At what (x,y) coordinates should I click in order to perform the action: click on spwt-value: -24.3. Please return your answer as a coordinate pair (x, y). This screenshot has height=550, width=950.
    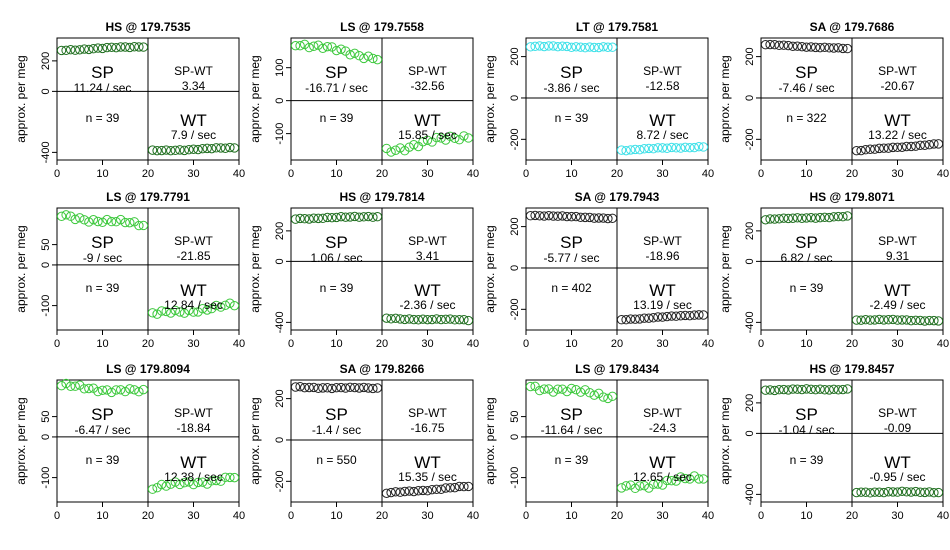
    Looking at the image, I should click on (663, 428).